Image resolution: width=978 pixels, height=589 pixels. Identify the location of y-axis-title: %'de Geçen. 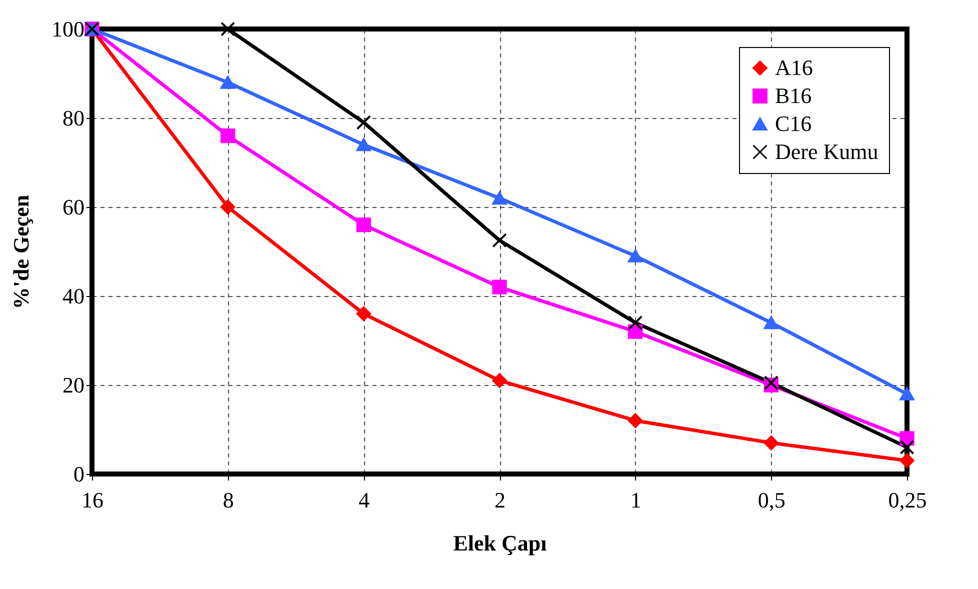
(21, 252).